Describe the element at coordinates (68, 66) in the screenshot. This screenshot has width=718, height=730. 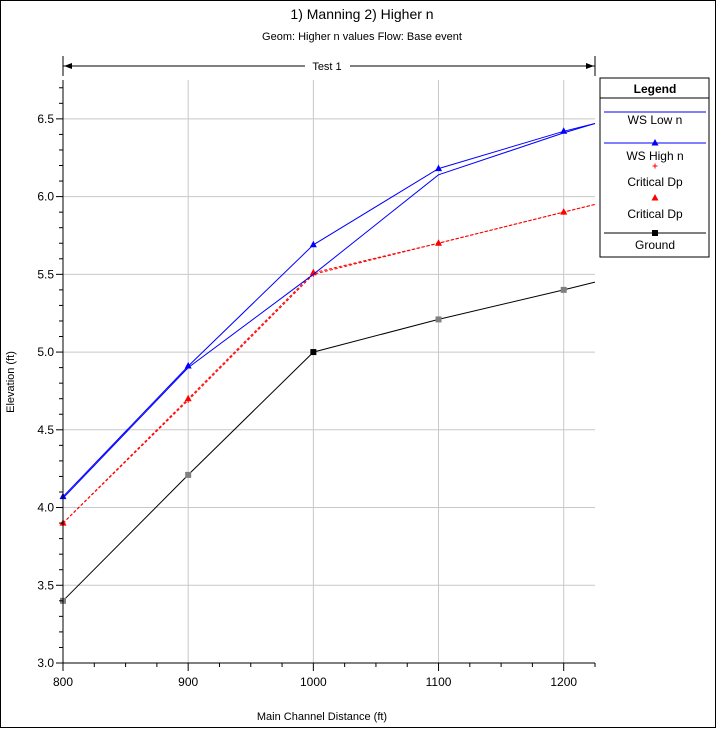
I see `reach-bracket-left-arrow` at that location.